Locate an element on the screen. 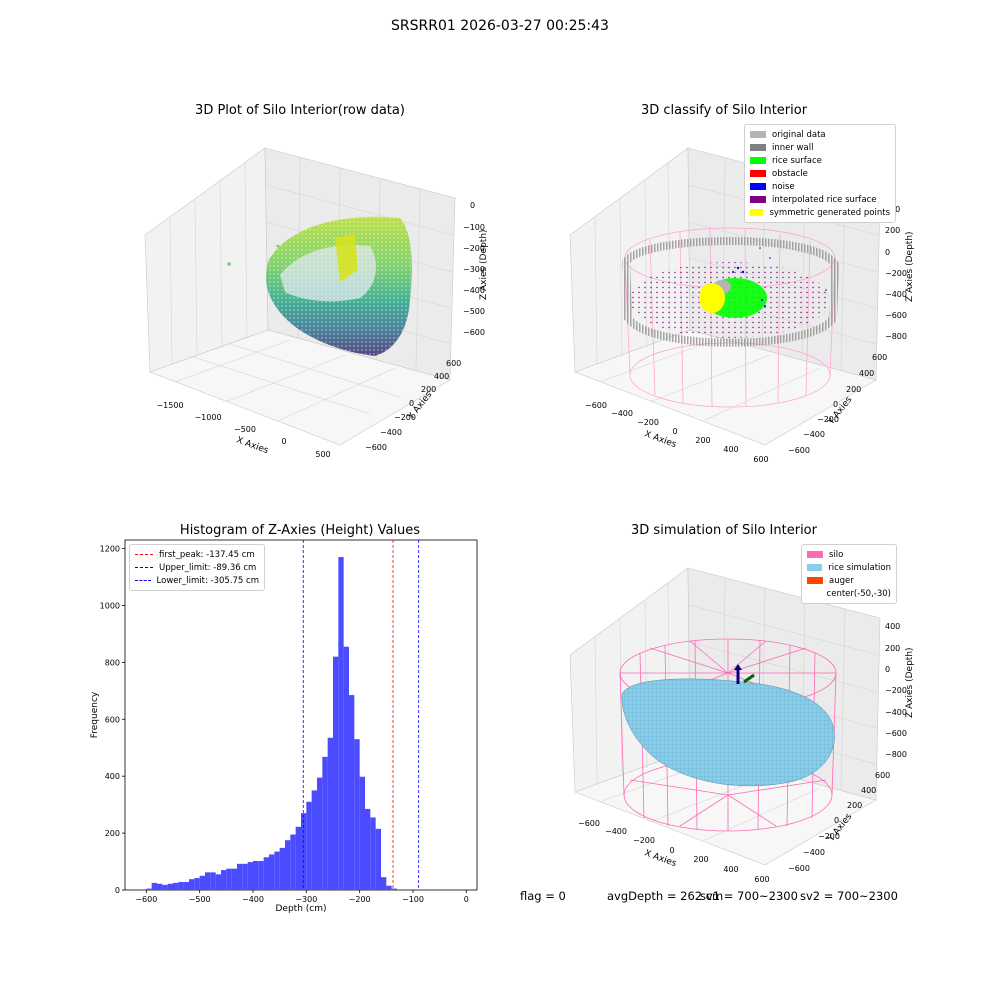 The width and height of the screenshot is (1000, 1000). legend-label: rice simulation is located at coordinates (859, 567).